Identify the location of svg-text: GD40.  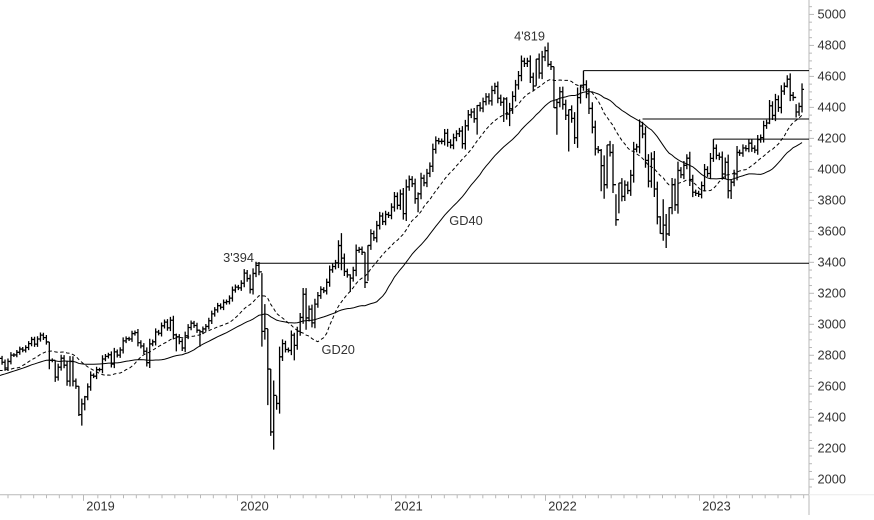
(465, 220).